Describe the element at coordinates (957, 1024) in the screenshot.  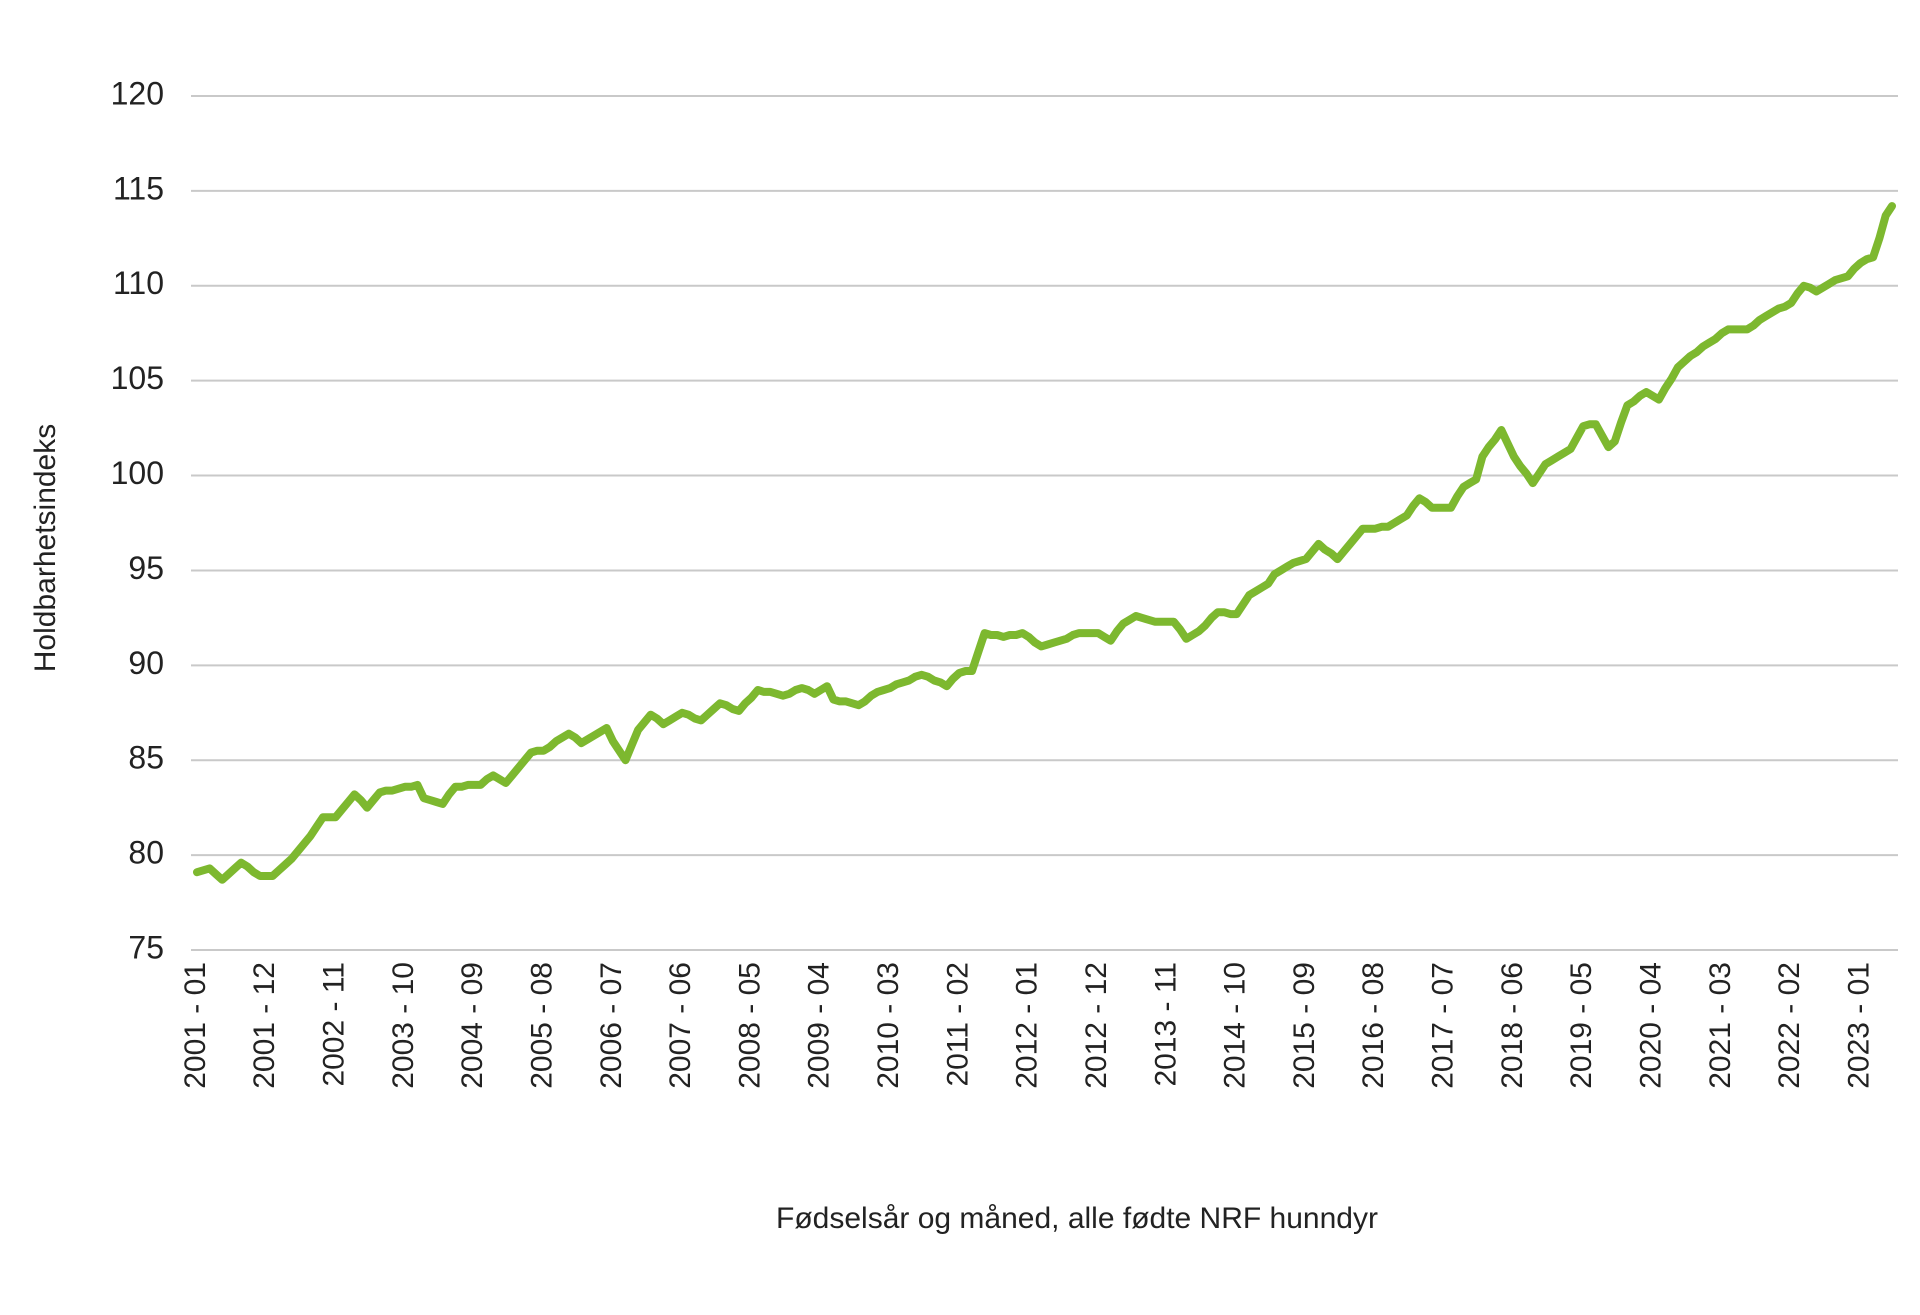
I see `x-tick-label: 2011 - 02` at that location.